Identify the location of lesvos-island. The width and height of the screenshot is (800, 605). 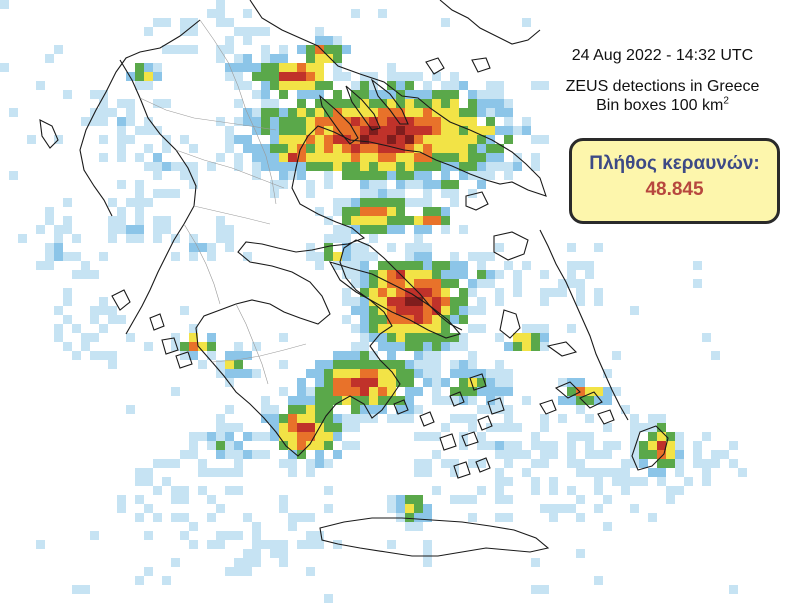
(511, 246).